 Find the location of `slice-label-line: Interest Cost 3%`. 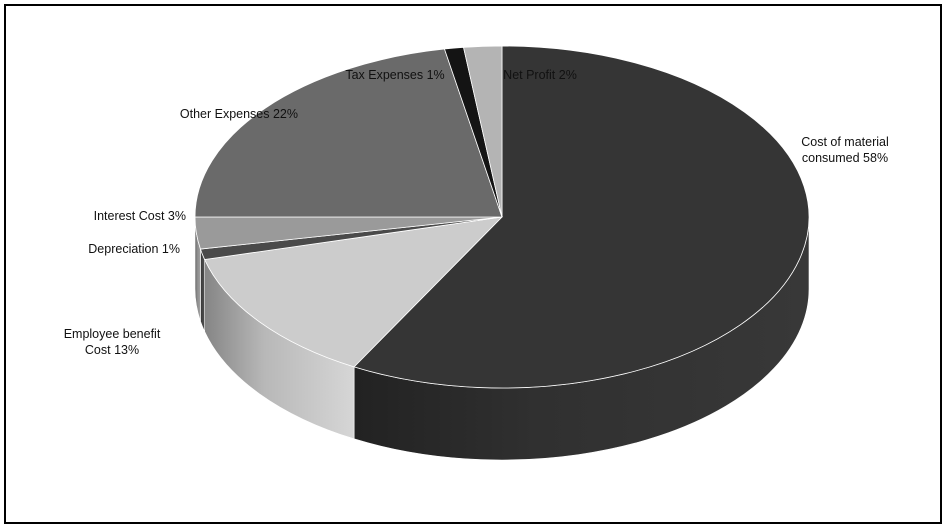

slice-label-line: Interest Cost 3% is located at coordinates (140, 216).